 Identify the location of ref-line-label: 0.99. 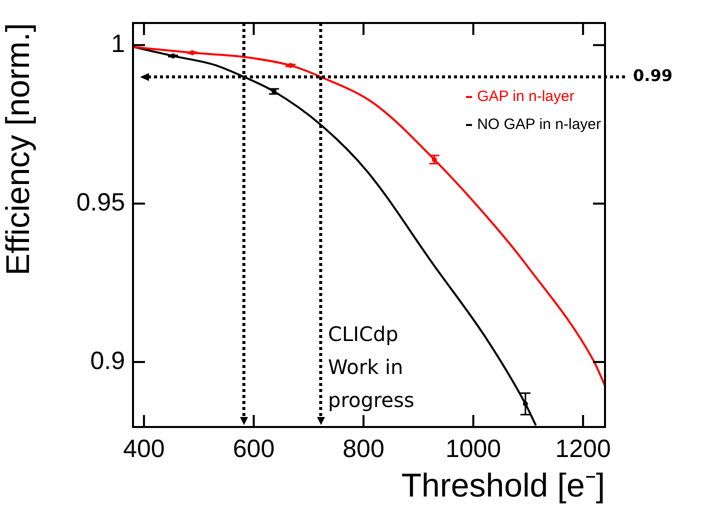
(652, 76).